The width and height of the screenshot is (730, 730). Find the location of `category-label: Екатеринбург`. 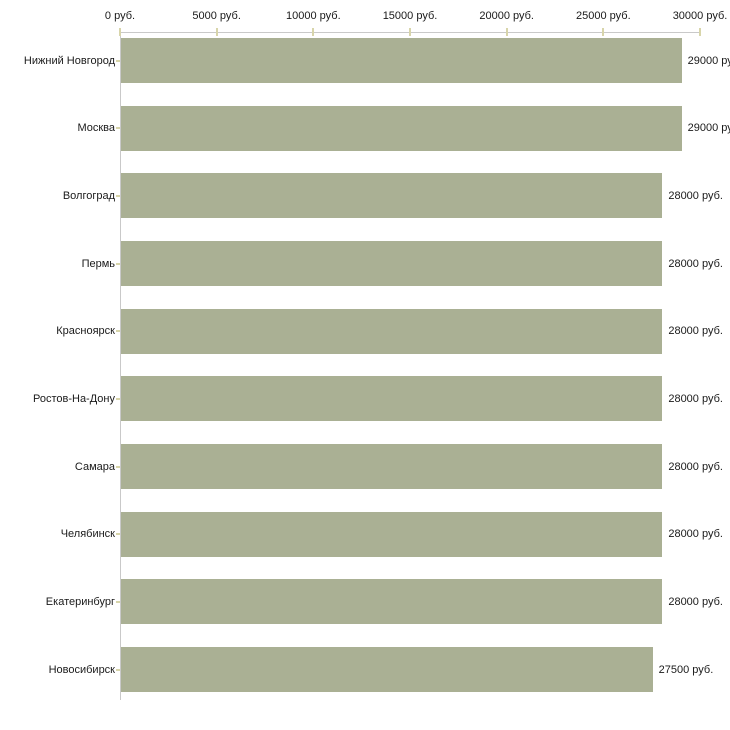

category-label: Екатеринбург is located at coordinates (80, 601).